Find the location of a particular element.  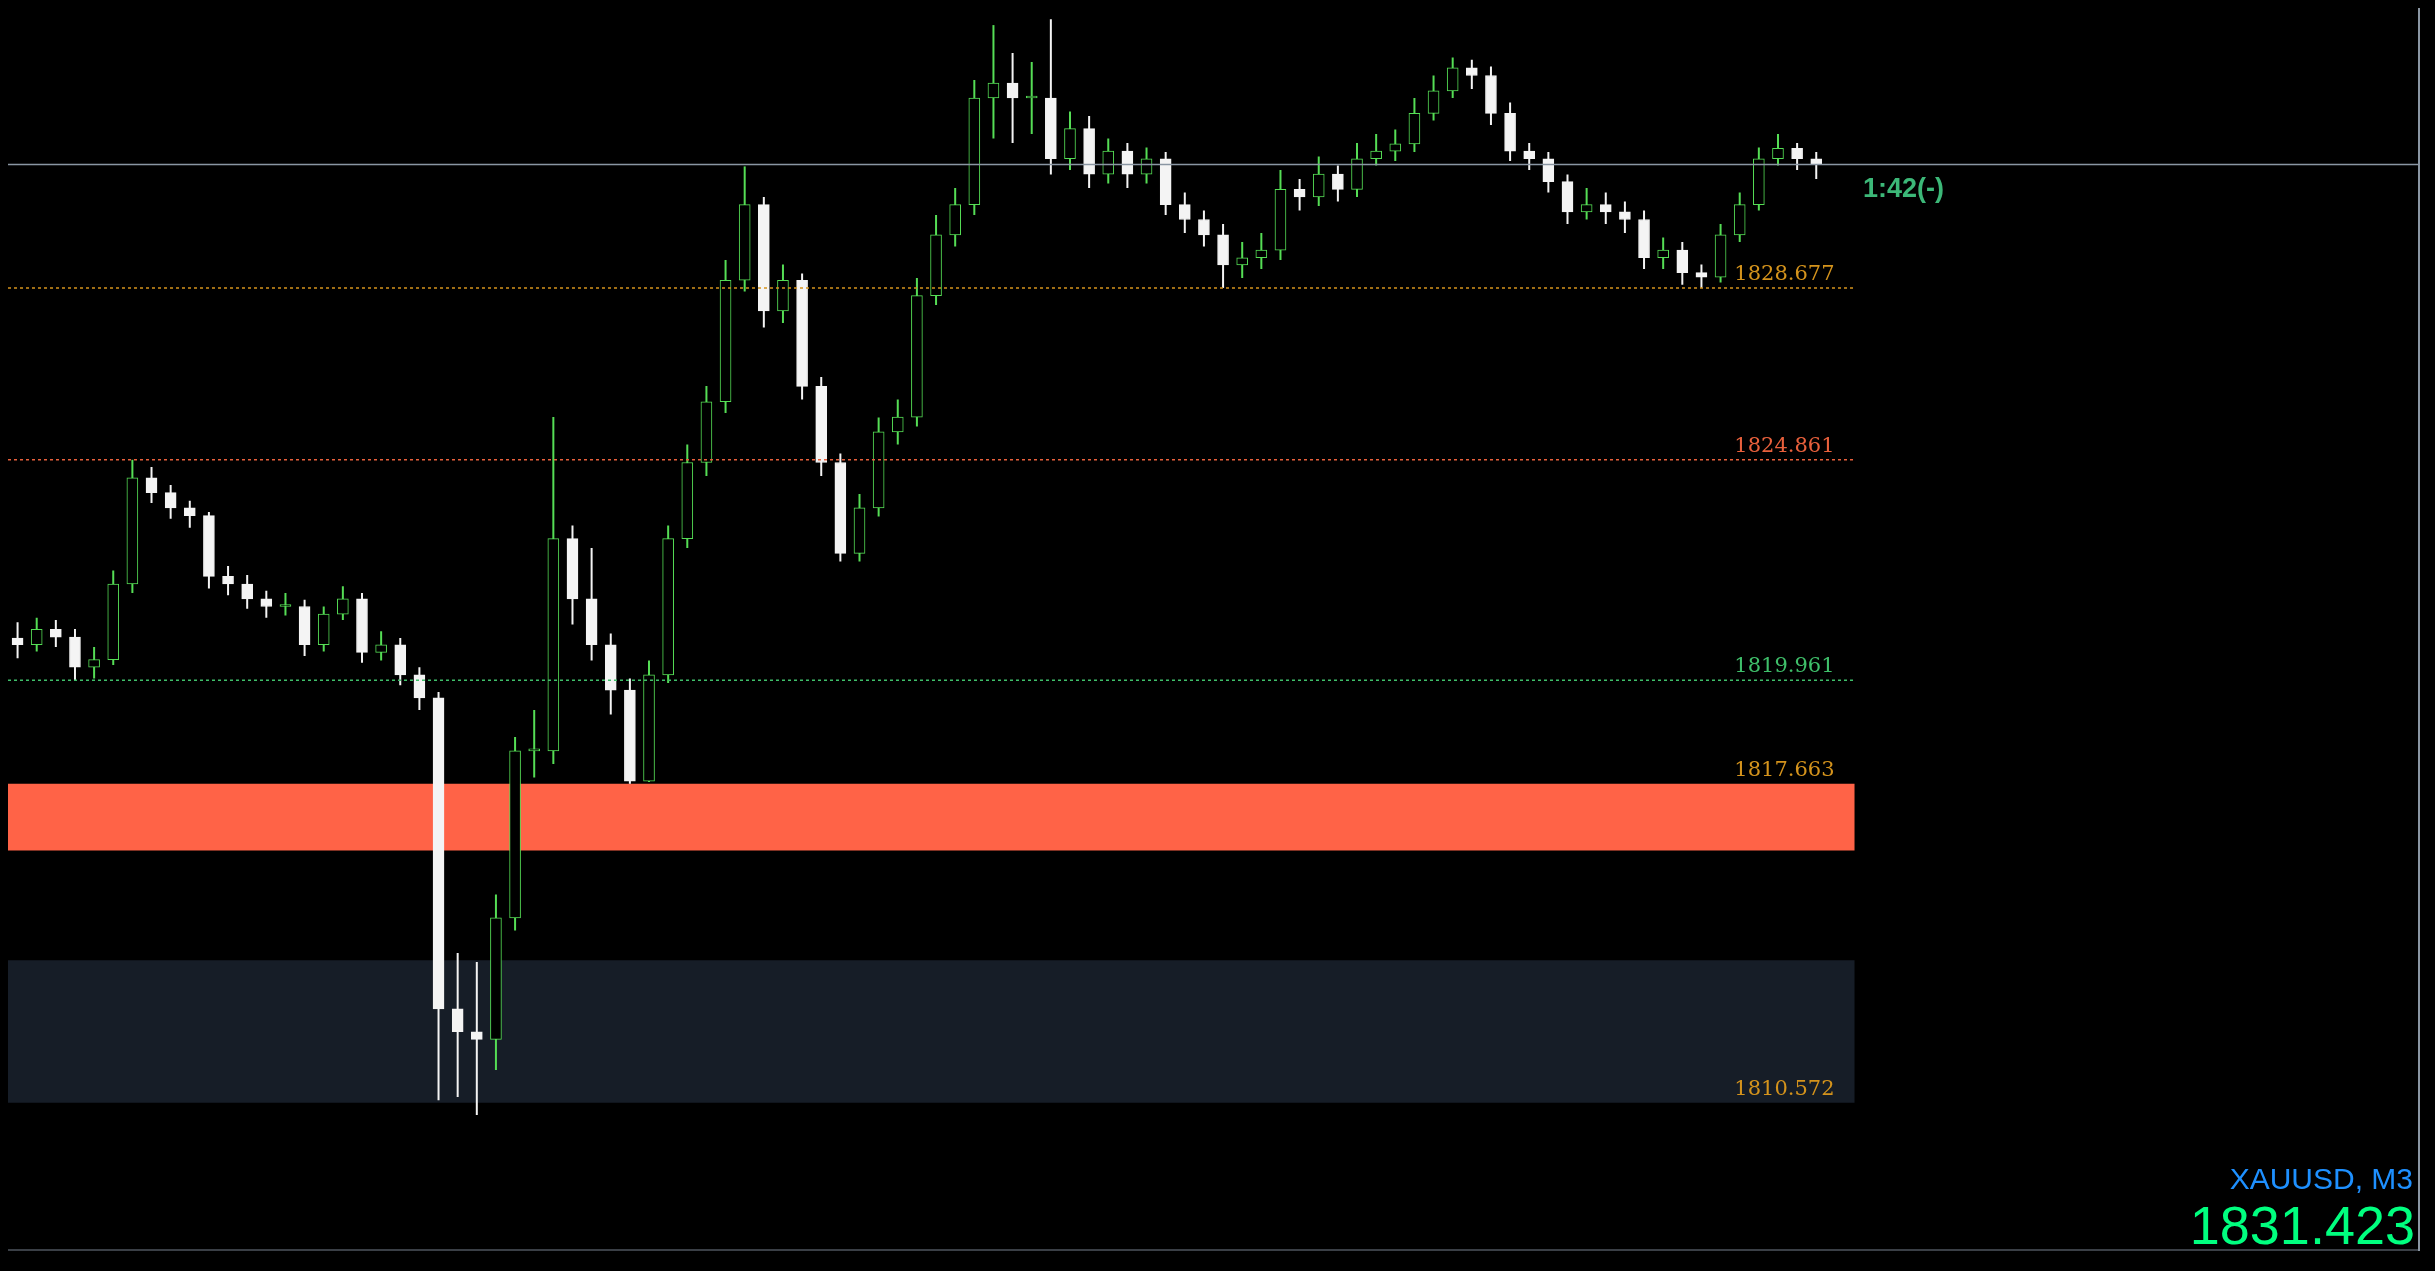

ref-line-label: 1824.861 is located at coordinates (1784, 444).